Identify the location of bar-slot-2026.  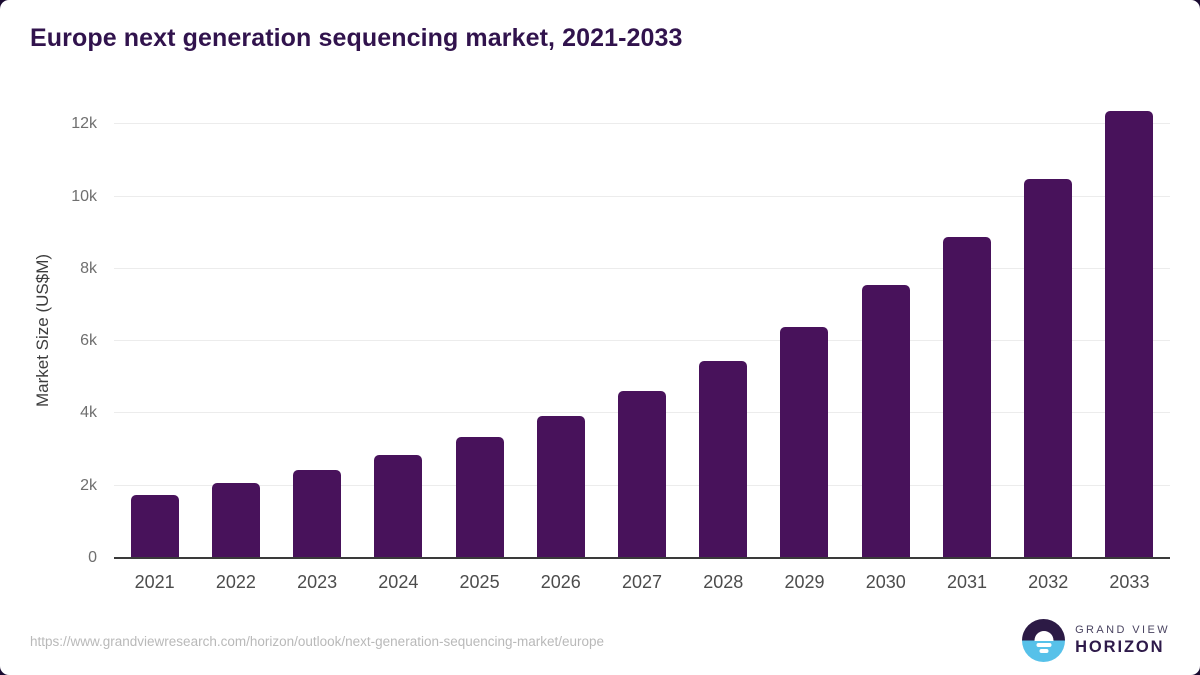
(560, 329).